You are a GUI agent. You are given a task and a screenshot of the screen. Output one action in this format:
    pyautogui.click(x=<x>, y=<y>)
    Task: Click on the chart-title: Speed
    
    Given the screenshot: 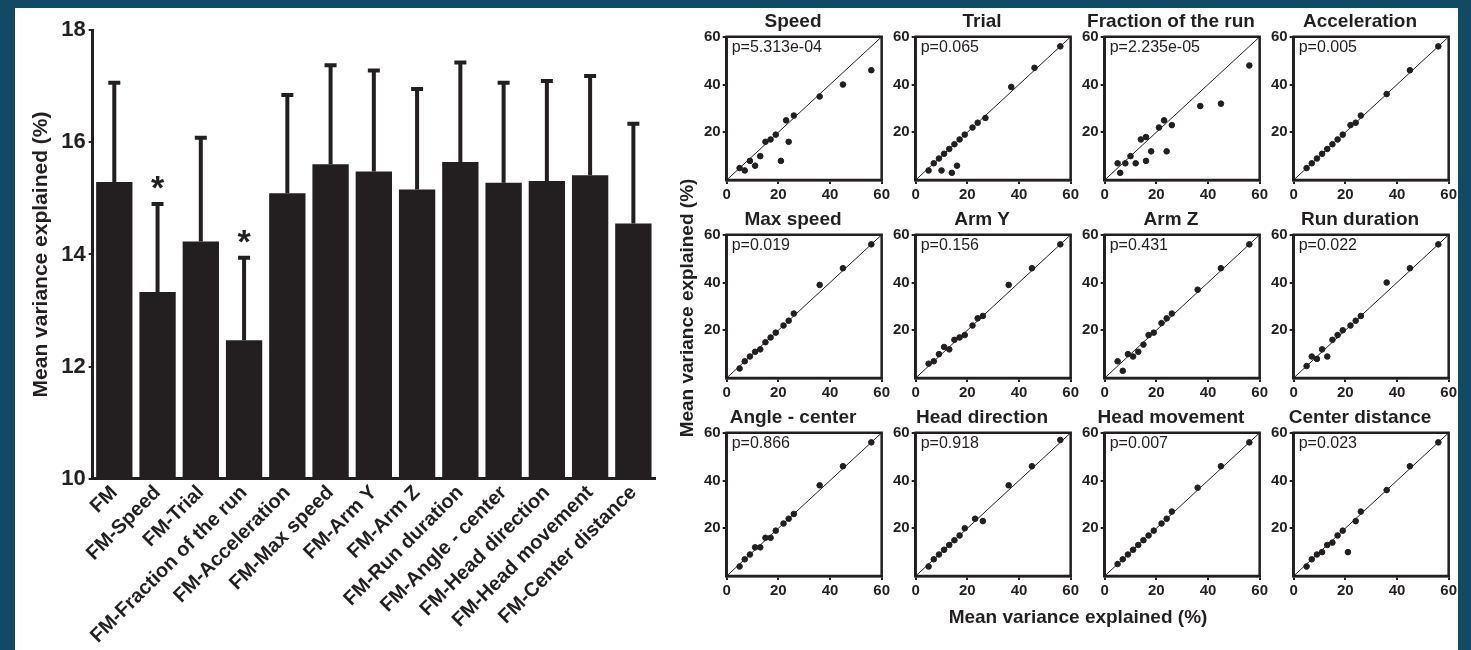 What is the action you would take?
    pyautogui.click(x=793, y=20)
    